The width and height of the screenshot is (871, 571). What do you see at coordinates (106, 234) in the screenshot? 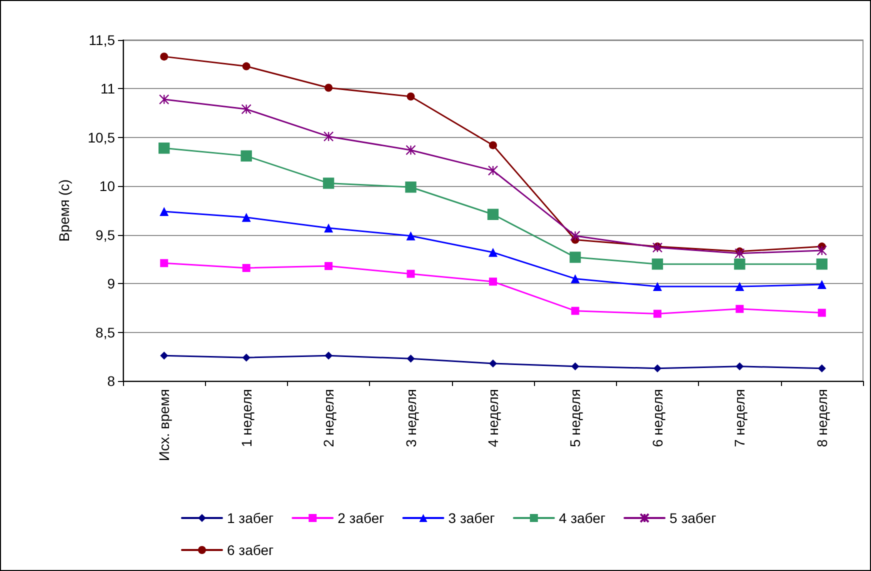
I see `y-tick-label: 9,5` at bounding box center [106, 234].